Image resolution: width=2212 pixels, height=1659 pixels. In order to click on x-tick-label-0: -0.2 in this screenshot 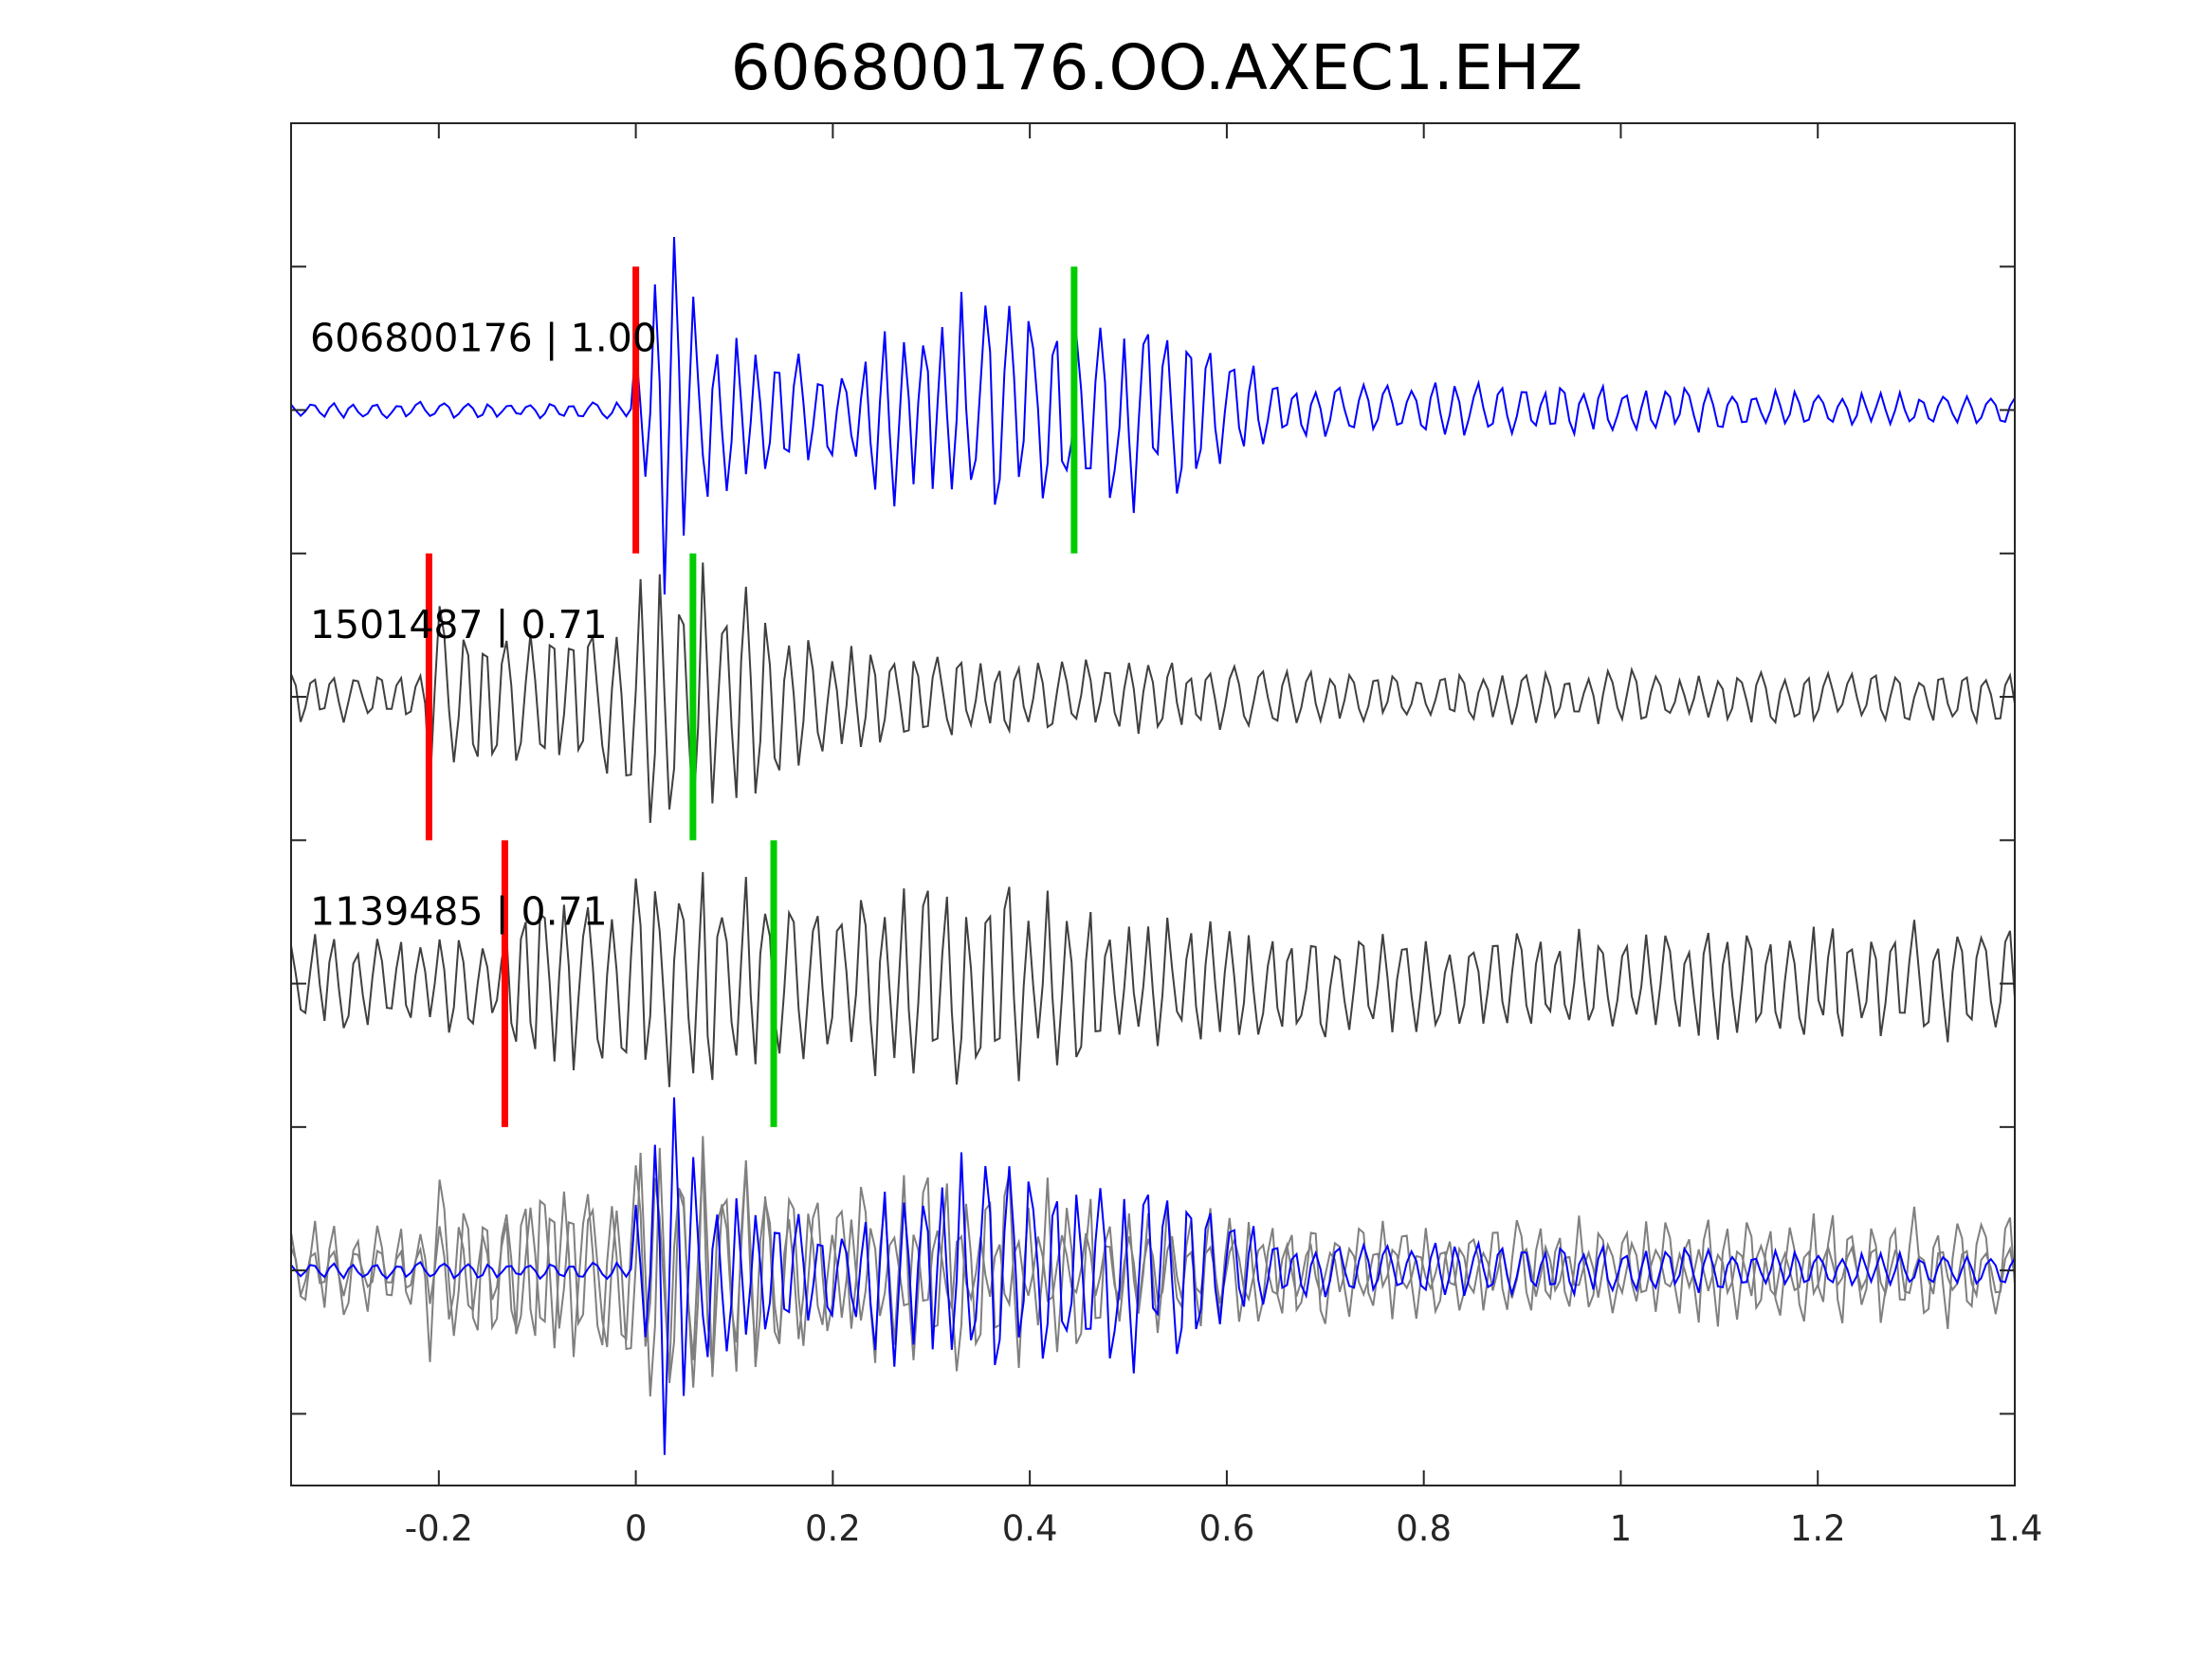, I will do `click(439, 1528)`.